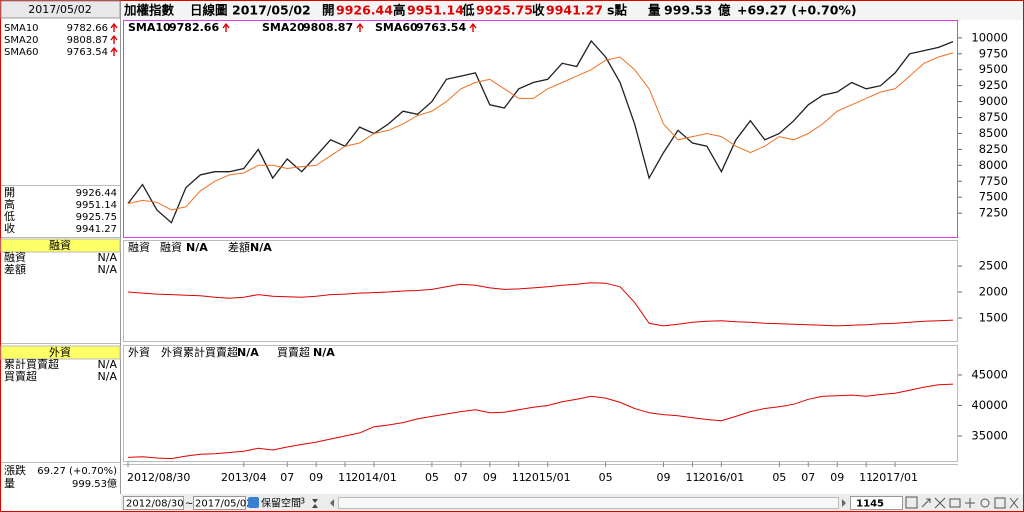  I want to click on y-tick-label: 7500, so click(993, 197).